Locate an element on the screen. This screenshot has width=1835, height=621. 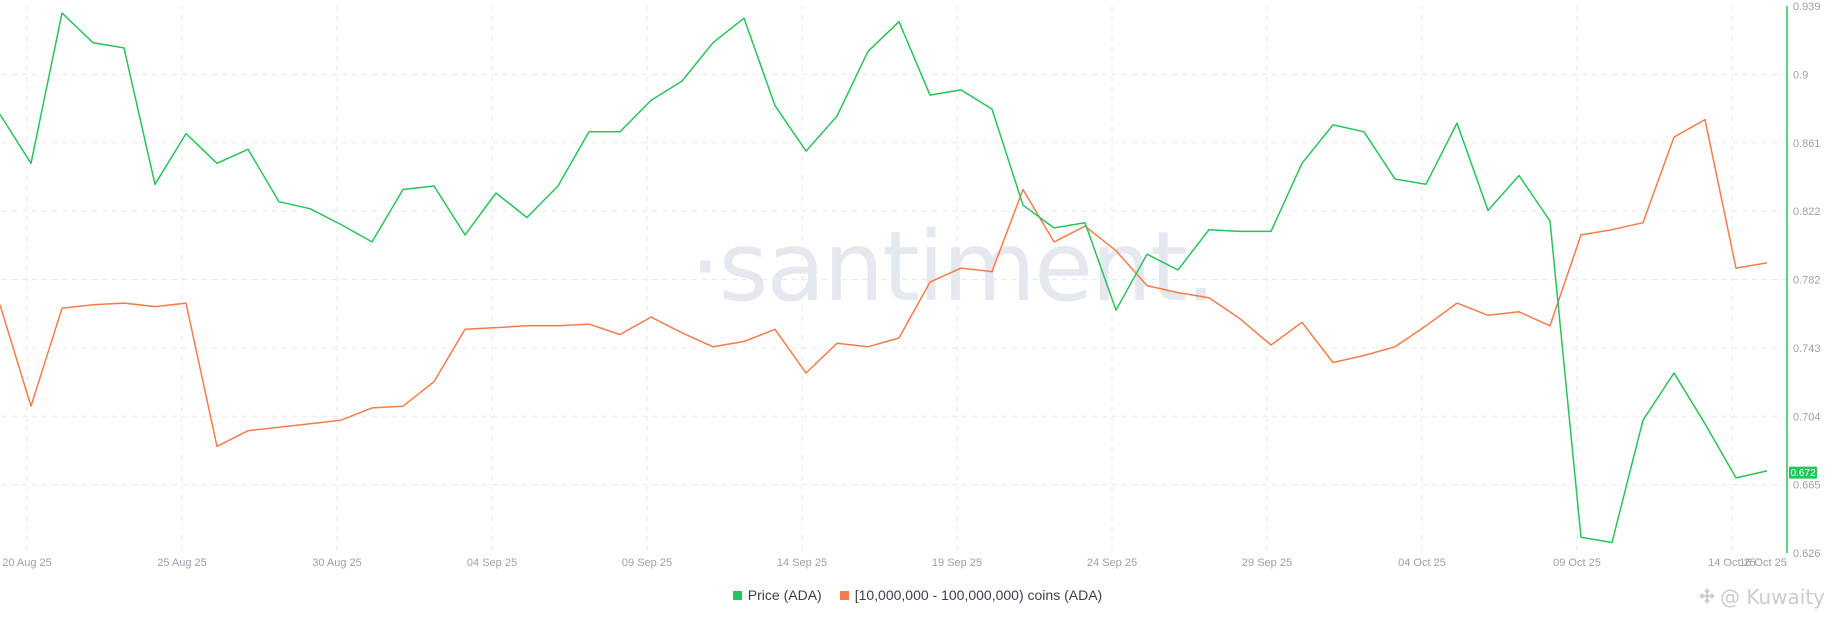
kuwaity-text: @ Kuwaity is located at coordinates (1772, 597).